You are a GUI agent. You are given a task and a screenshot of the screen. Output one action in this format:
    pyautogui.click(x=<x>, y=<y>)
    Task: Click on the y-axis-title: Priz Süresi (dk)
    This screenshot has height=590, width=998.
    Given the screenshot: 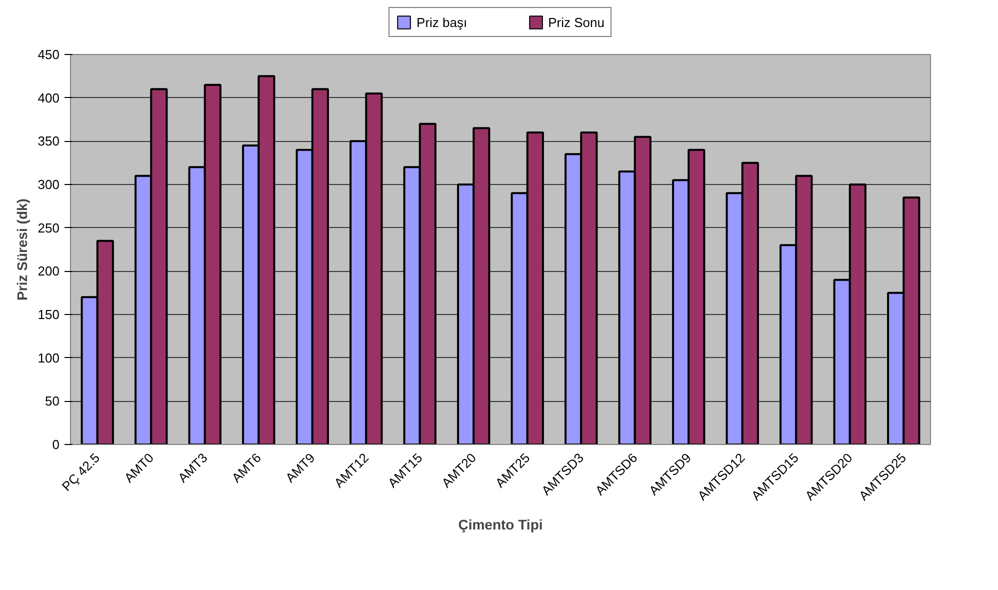 What is the action you would take?
    pyautogui.click(x=22, y=249)
    